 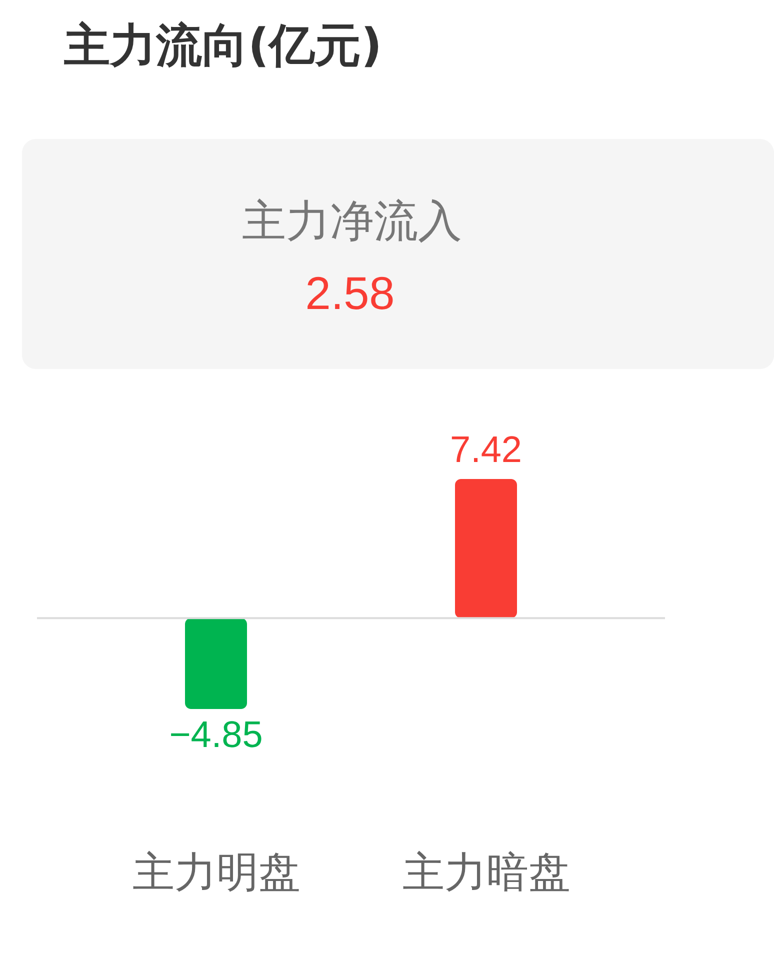 I want to click on text: 主力净流入, so click(x=352, y=221).